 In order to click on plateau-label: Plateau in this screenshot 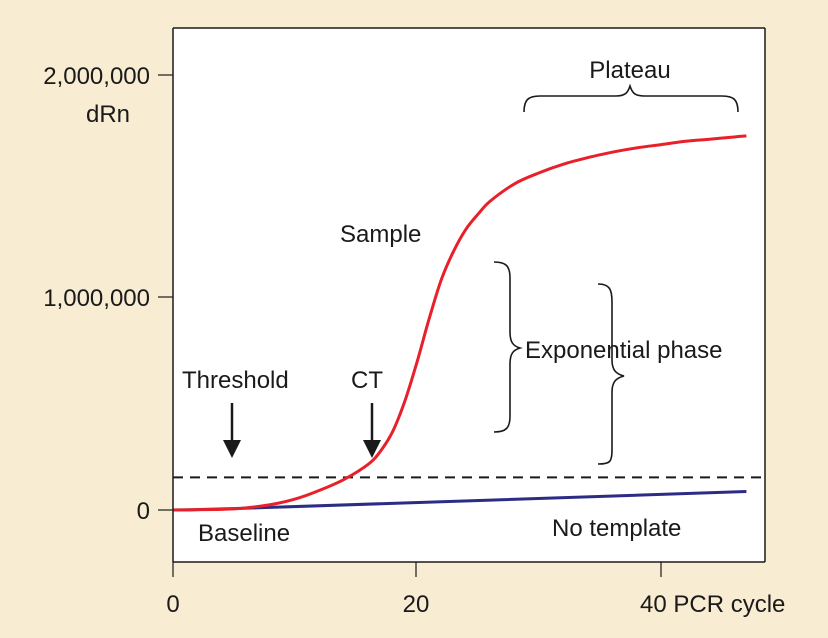, I will do `click(629, 70)`.